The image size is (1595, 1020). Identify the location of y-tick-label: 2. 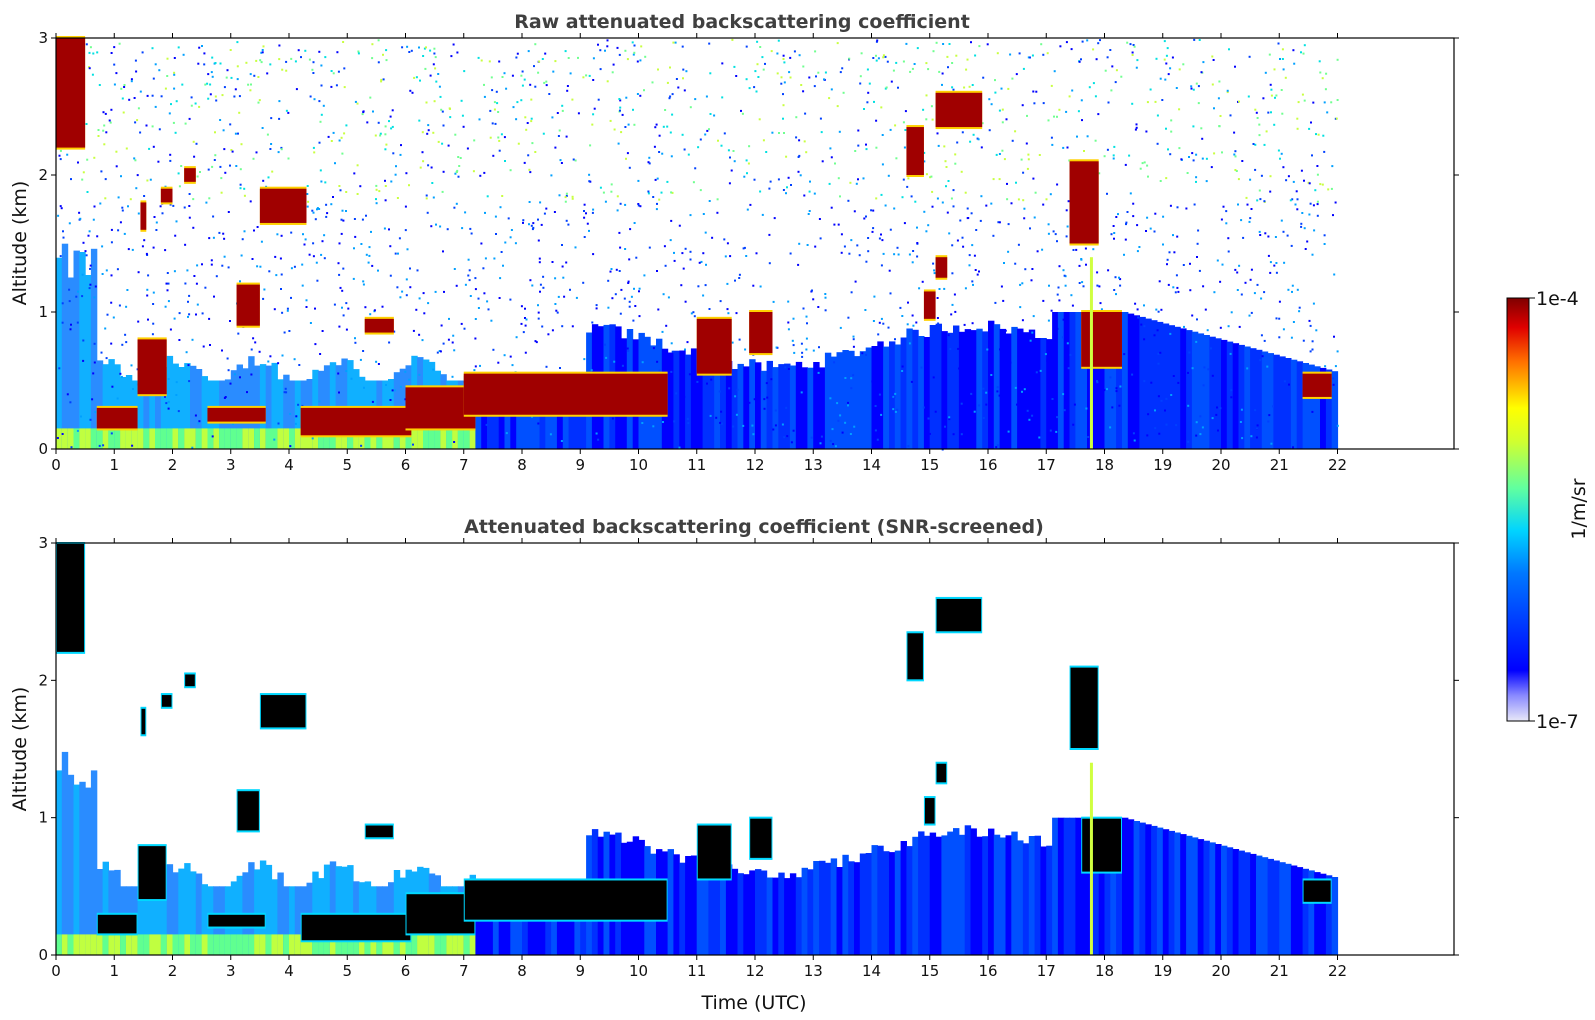
(43, 175).